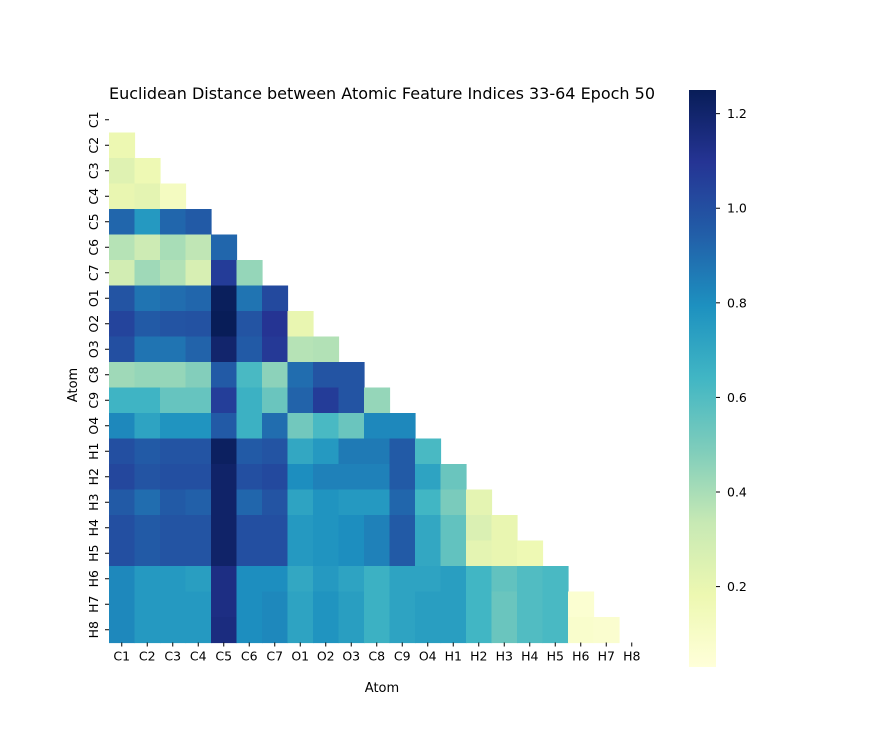 Image resolution: width=877 pixels, height=751 pixels. Describe the element at coordinates (249, 553) in the screenshot. I see `heatmap-cell-H5-C6` at that location.